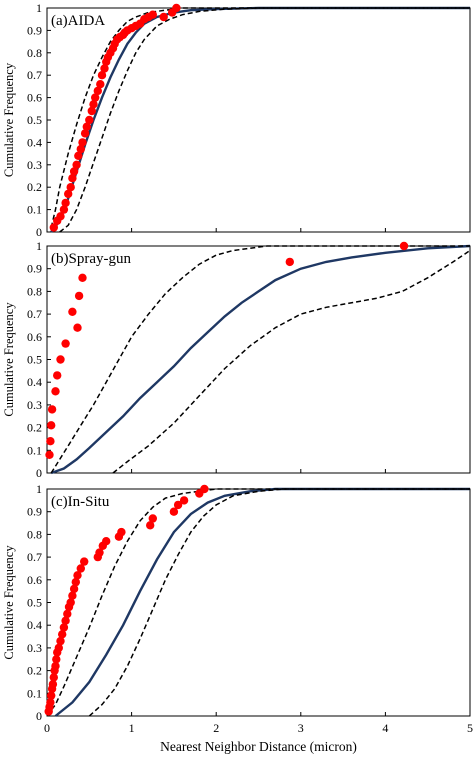 This screenshot has height=757, width=474. What do you see at coordinates (216, 728) in the screenshot?
I see `x-tick-label: 2` at bounding box center [216, 728].